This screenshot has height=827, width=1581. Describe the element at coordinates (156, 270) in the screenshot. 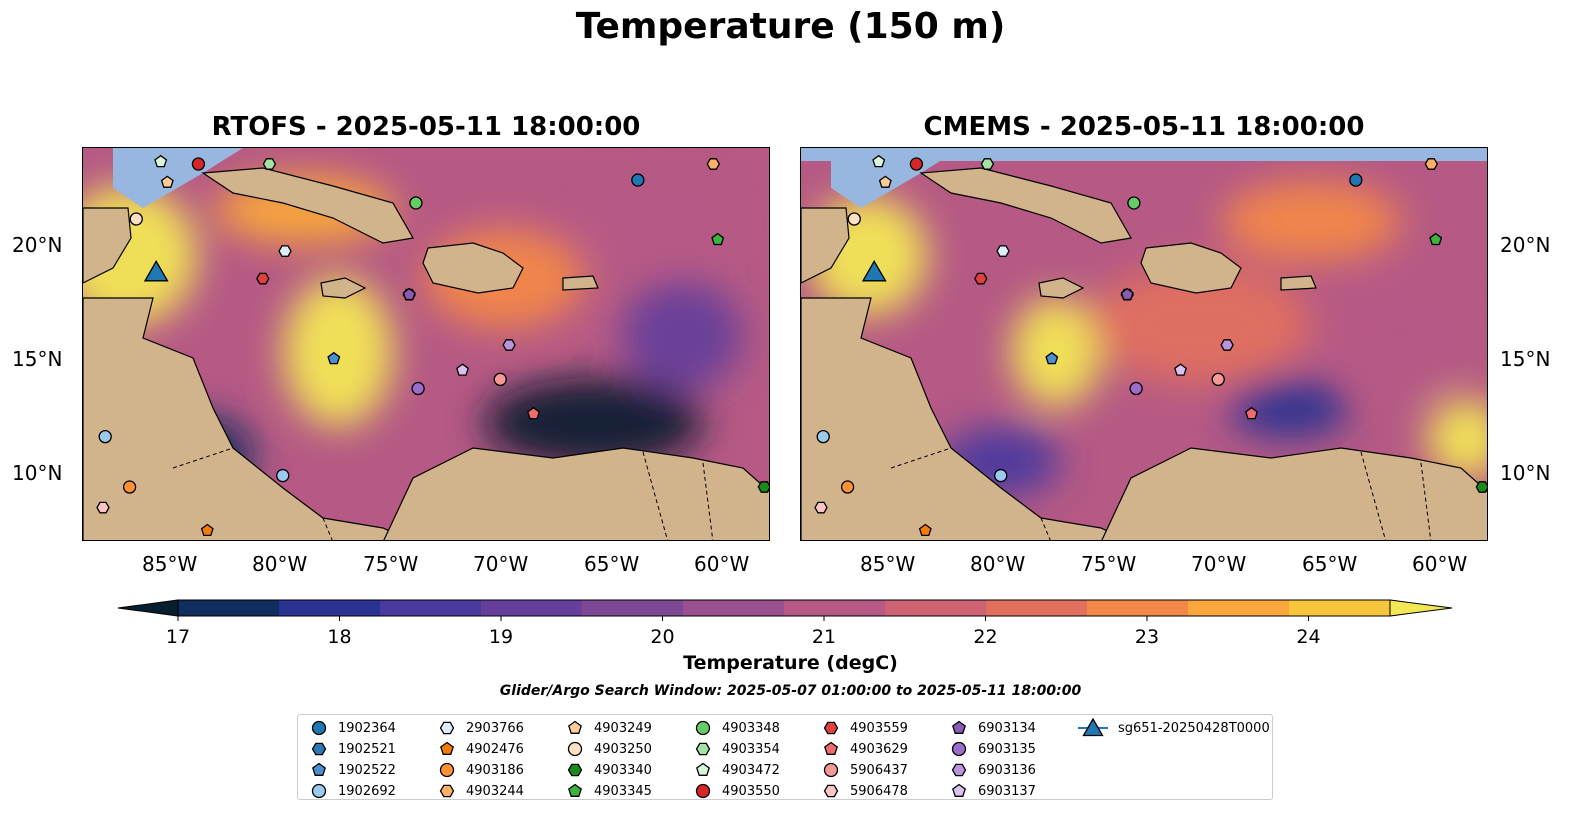

I see `glider-marker` at that location.